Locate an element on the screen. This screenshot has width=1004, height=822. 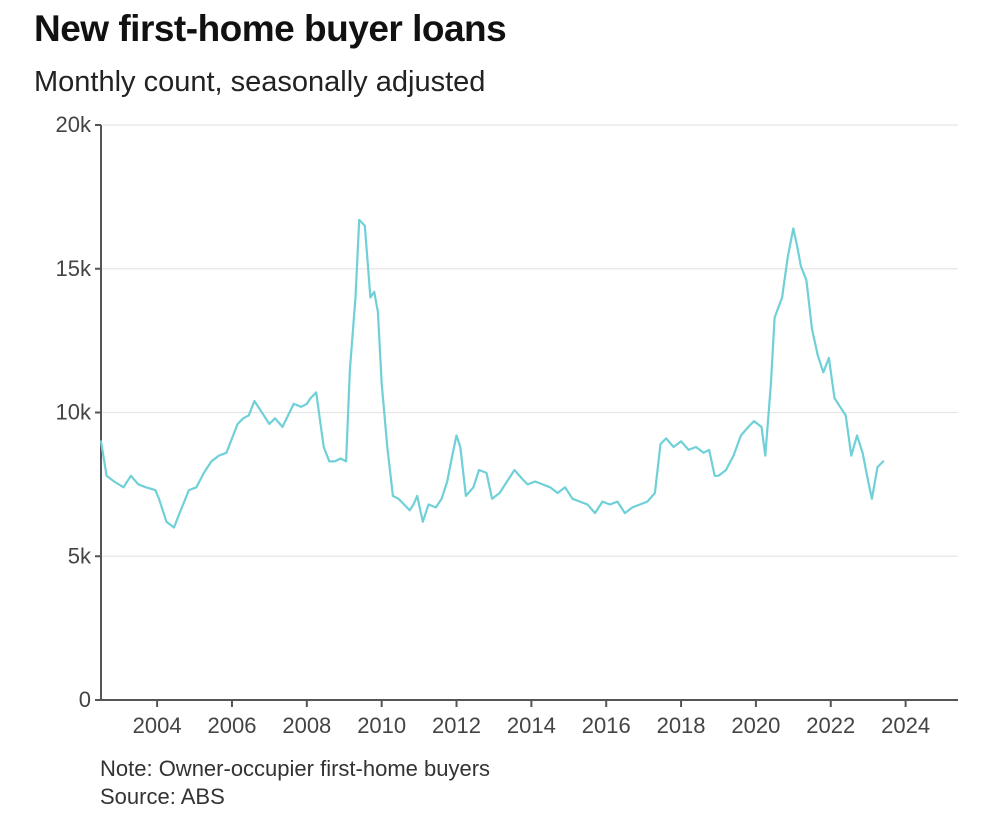
y-tick-label: 5k is located at coordinates (80, 555).